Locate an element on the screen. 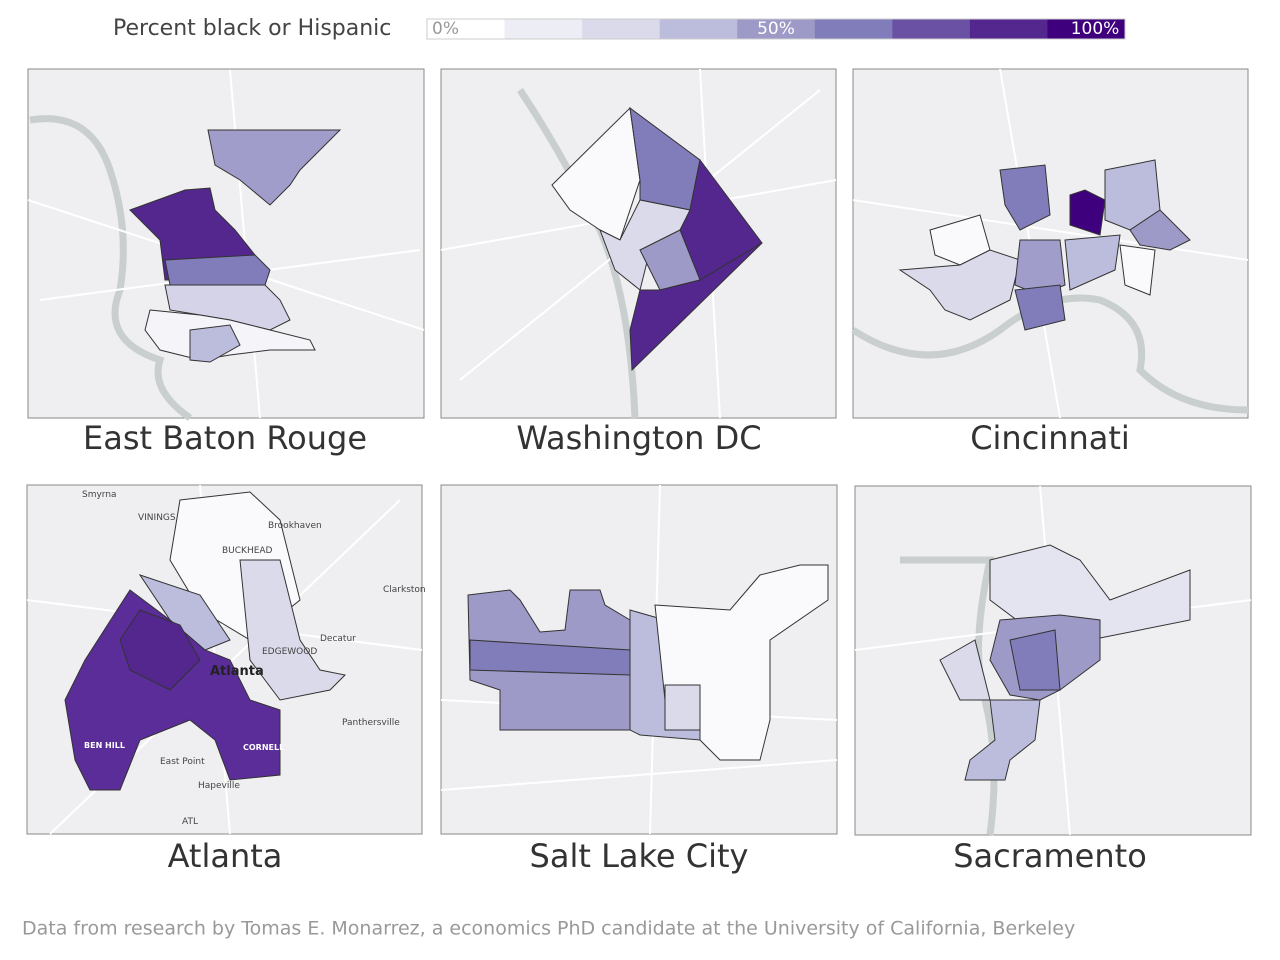 The height and width of the screenshot is (960, 1280). map-title: Washington DC is located at coordinates (638, 438).